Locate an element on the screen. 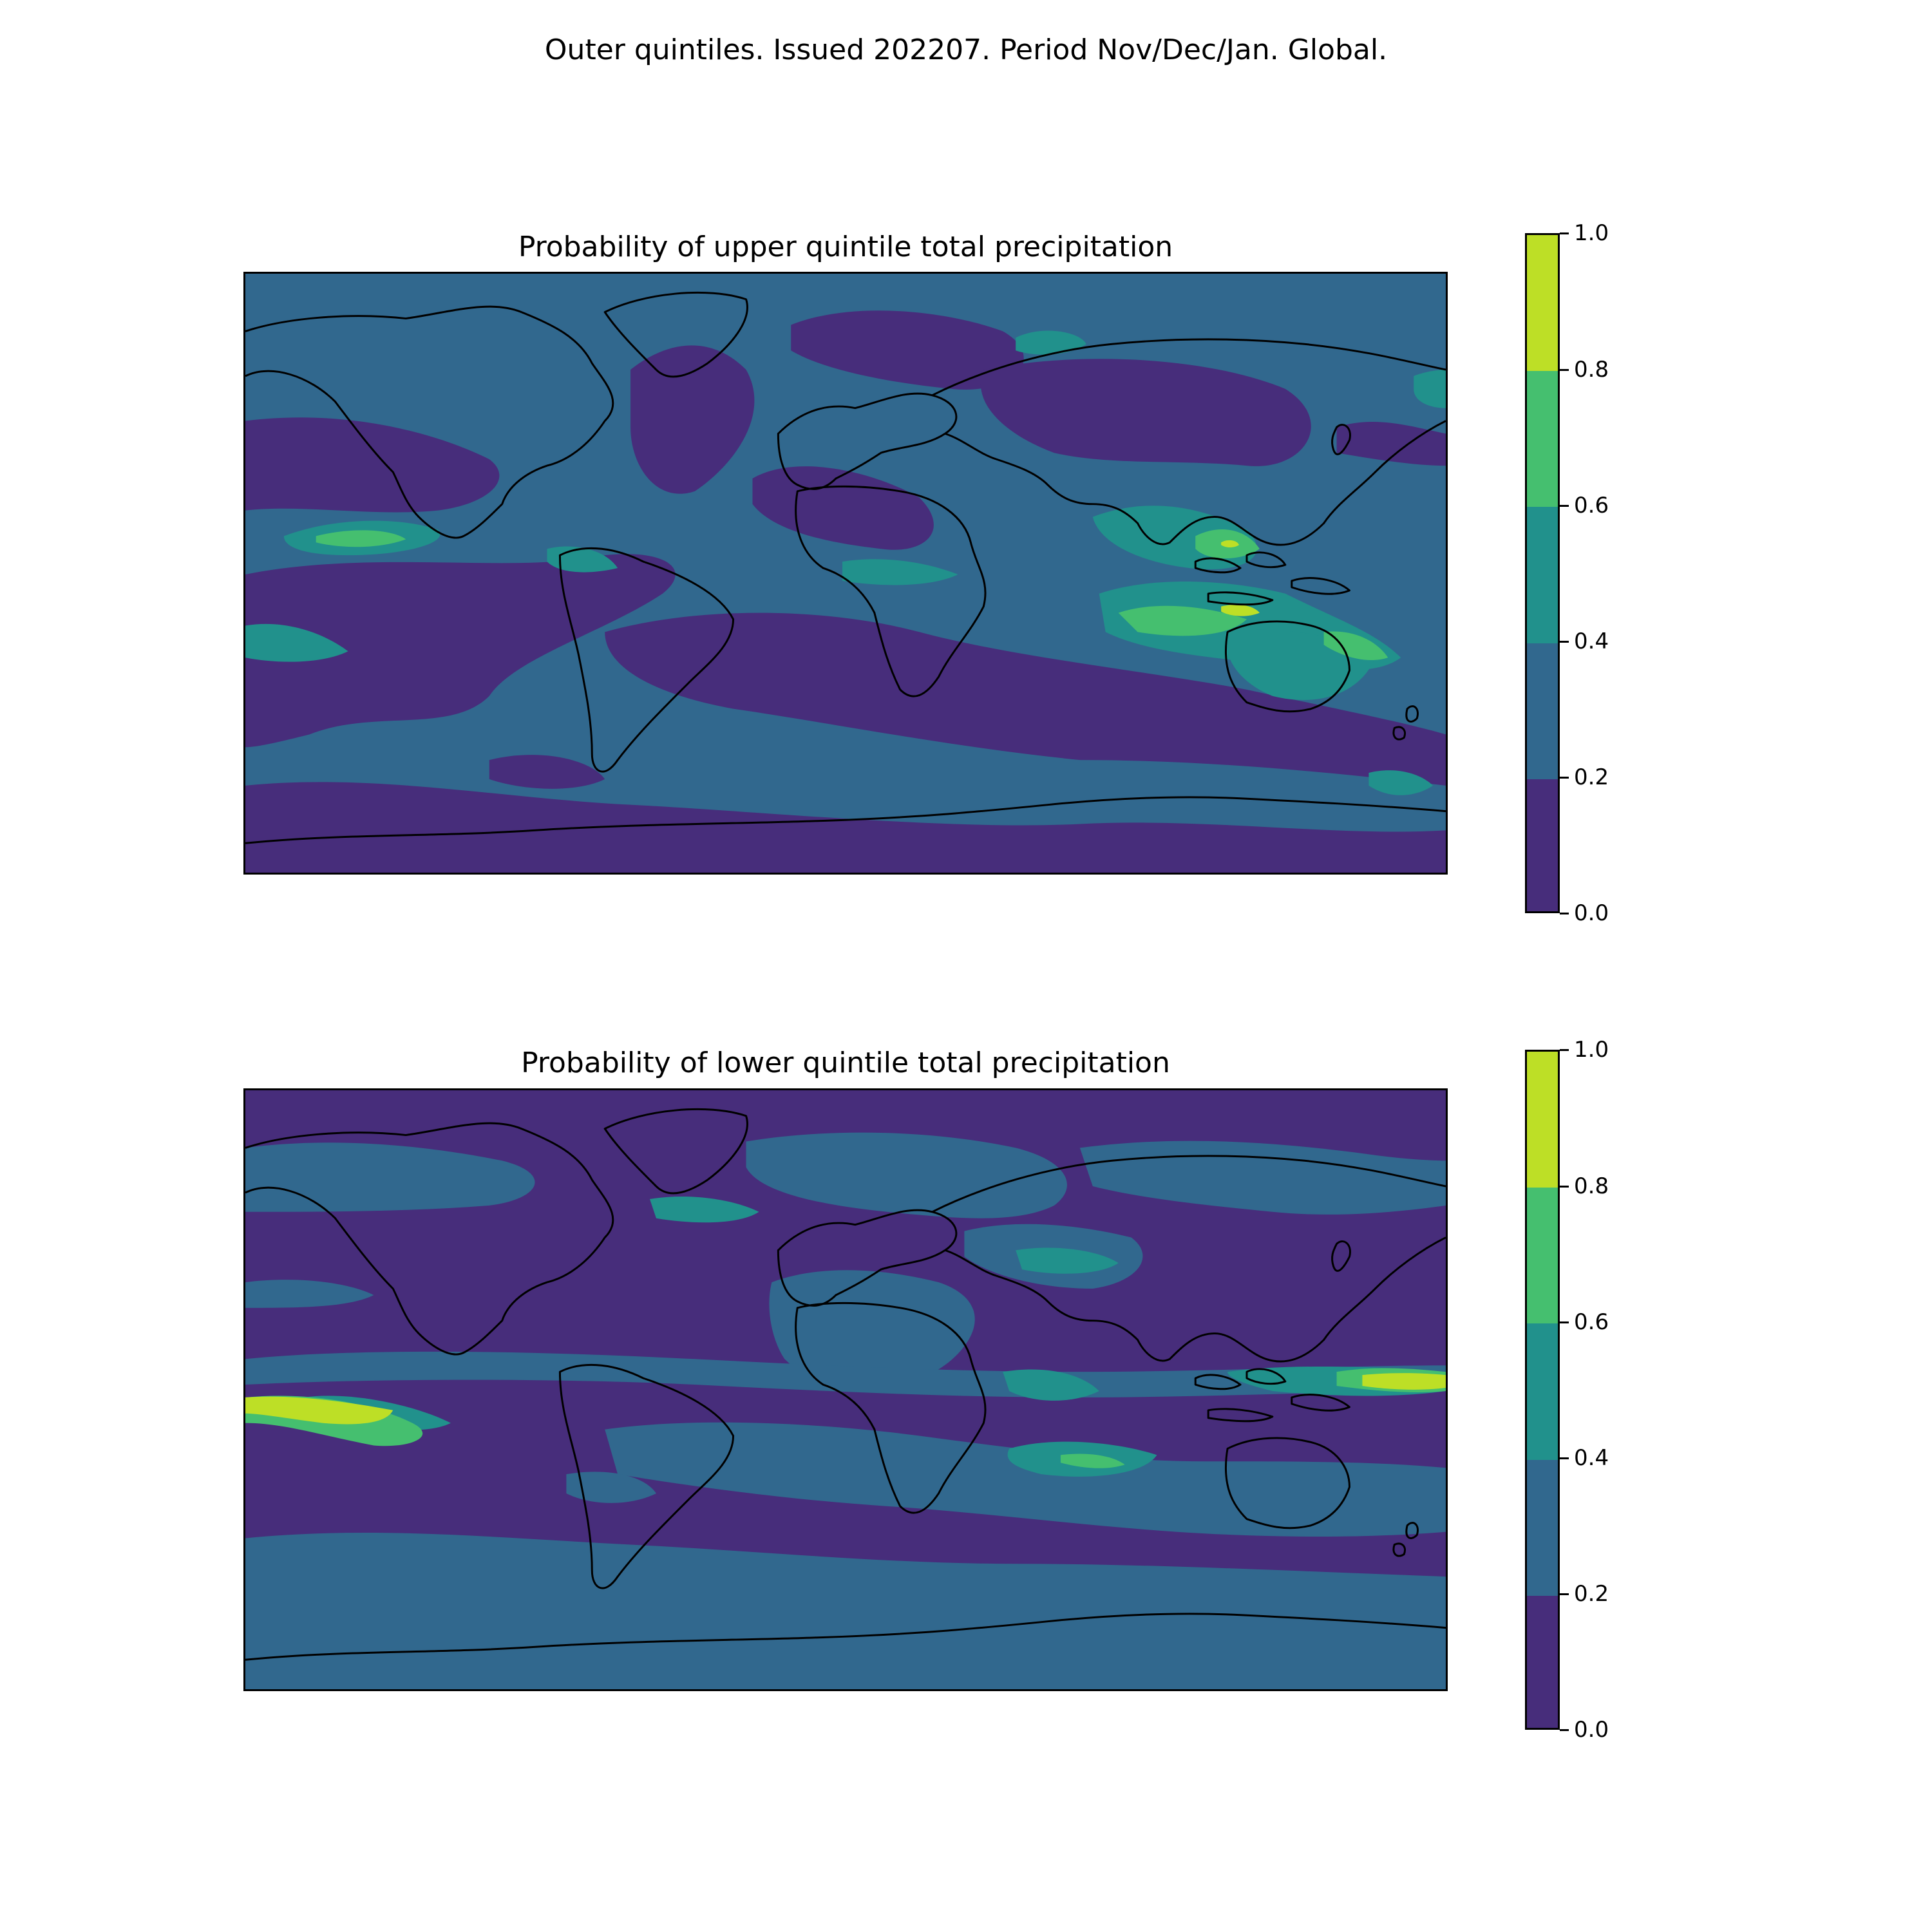 This screenshot has width=1932, height=1932. upper-colorbar-bin-0.6-0.8 is located at coordinates (1543, 439).